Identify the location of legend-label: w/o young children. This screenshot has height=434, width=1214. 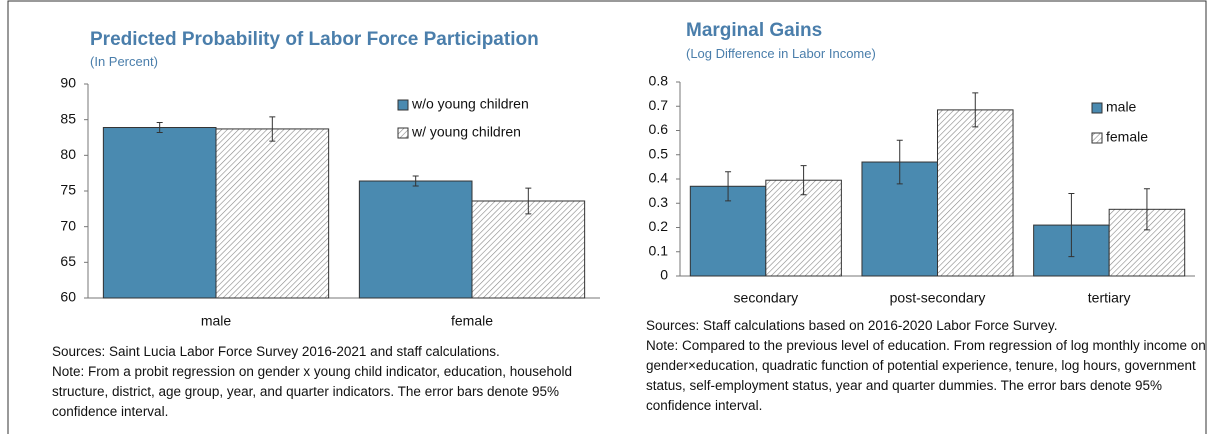
(470, 104).